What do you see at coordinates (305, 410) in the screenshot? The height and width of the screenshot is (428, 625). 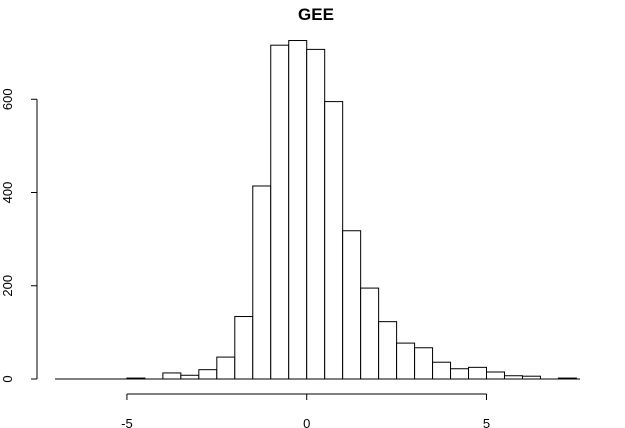 I see `x-axis: -5 0 5` at bounding box center [305, 410].